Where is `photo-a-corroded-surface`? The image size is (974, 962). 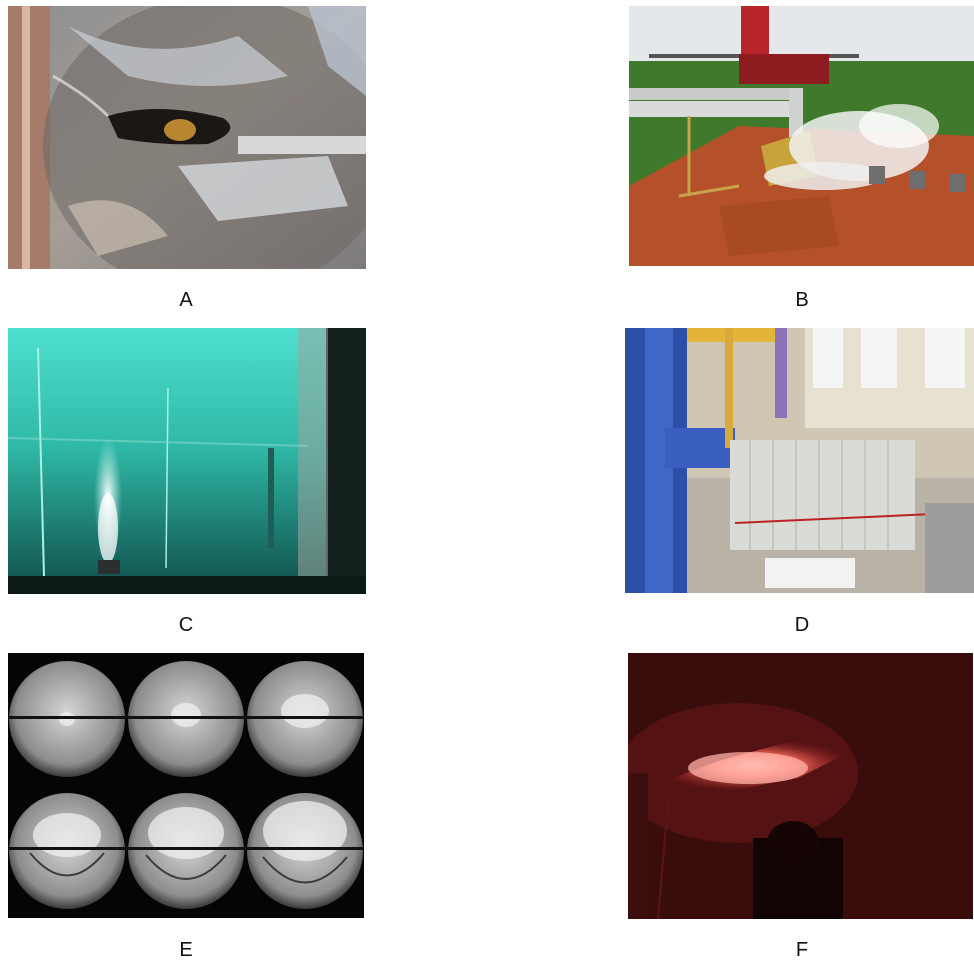
photo-a-corroded-surface is located at coordinates (187, 137).